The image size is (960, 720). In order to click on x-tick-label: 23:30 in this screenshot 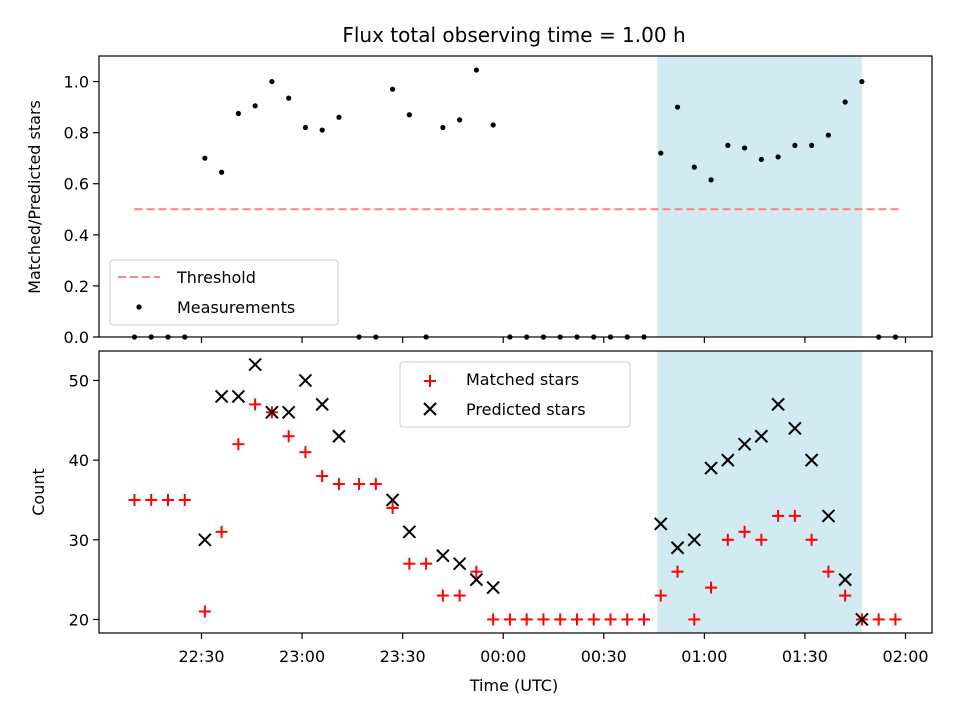, I will do `click(403, 656)`.